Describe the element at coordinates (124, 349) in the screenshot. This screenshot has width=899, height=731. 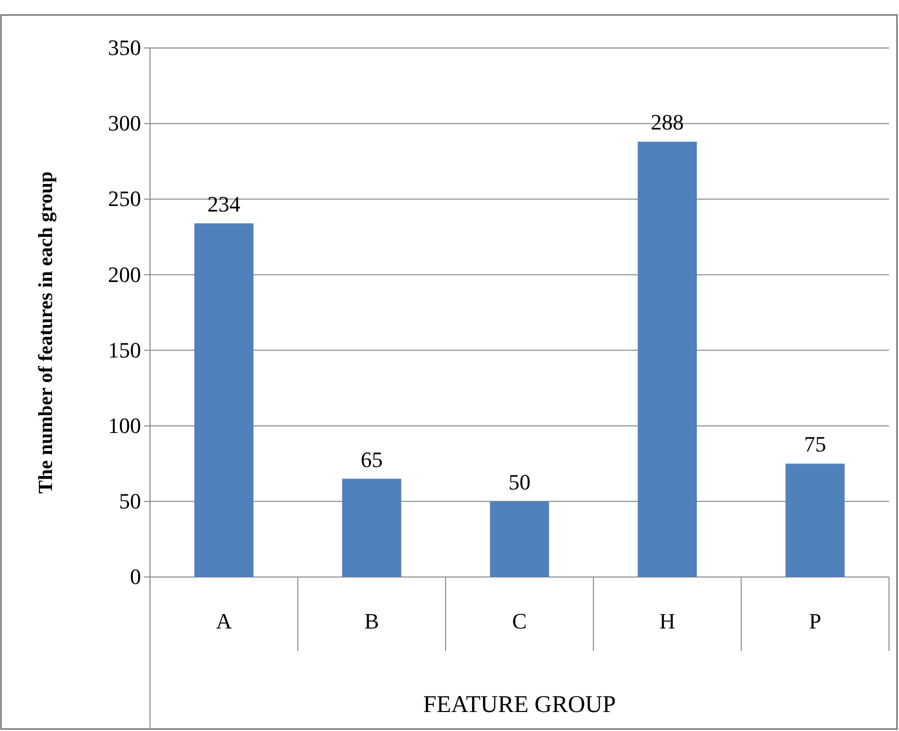
I see `y-tick-label: 150` at that location.